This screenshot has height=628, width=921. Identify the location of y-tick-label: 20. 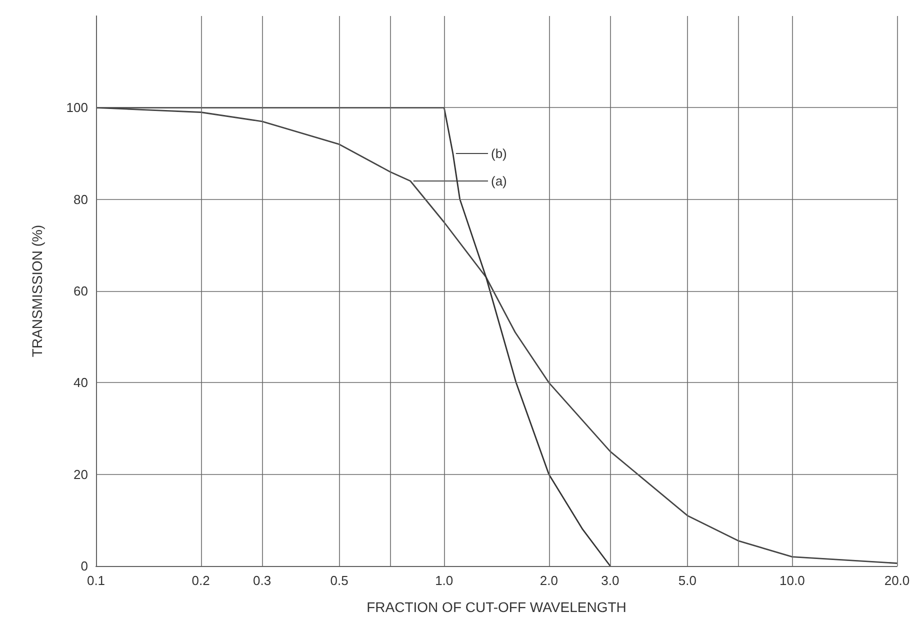
(81, 474).